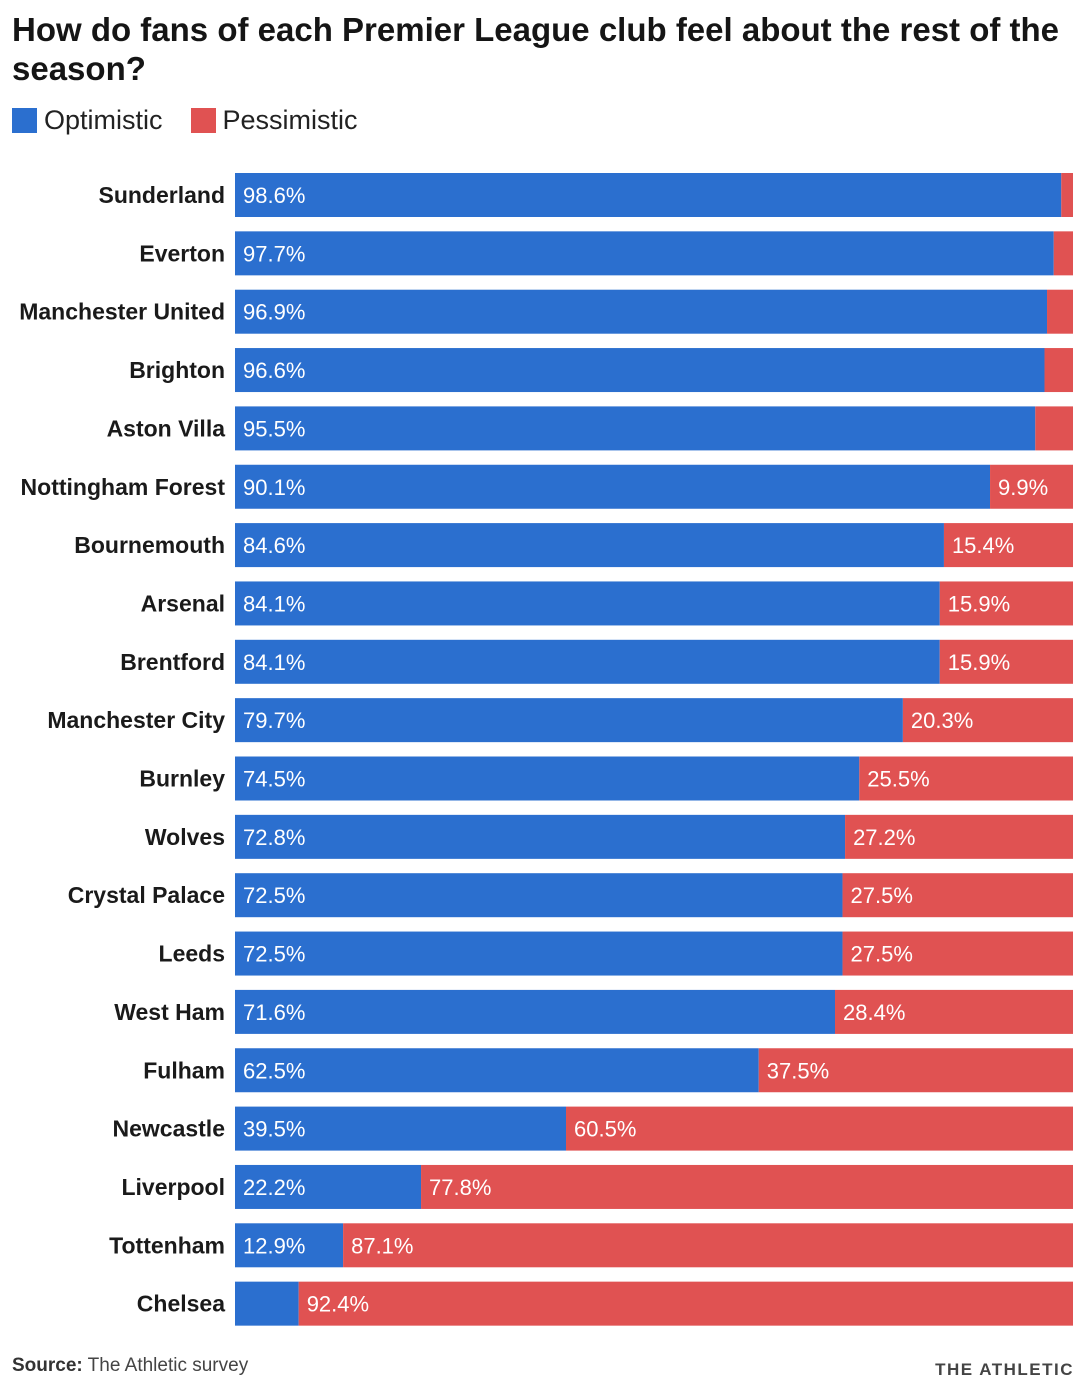  Describe the element at coordinates (24, 120) in the screenshot. I see `legend-swatch-optimistic` at that location.